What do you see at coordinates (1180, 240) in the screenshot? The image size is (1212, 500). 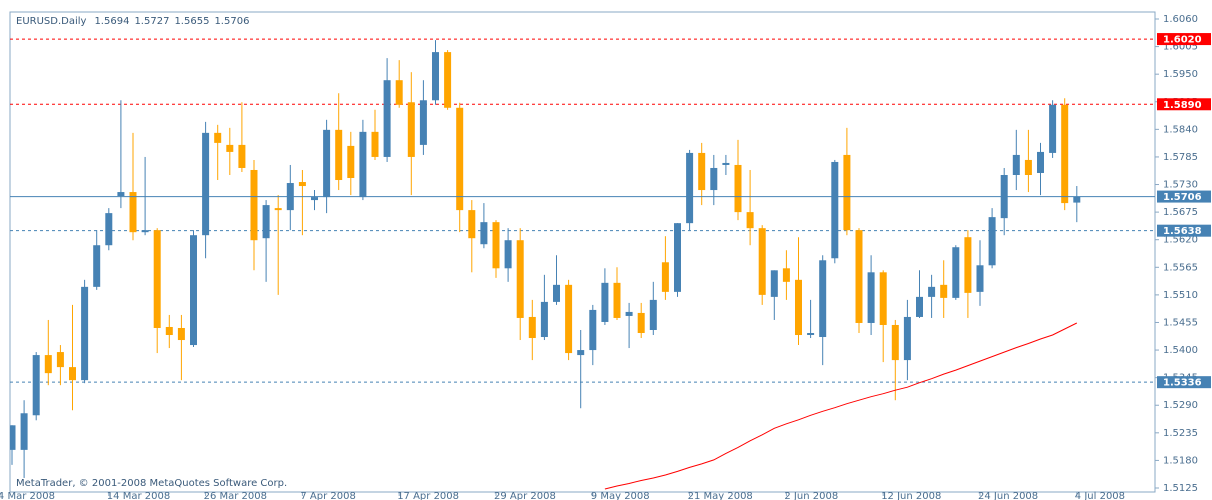 I see `y-tick-label: 1.5620` at bounding box center [1180, 240].